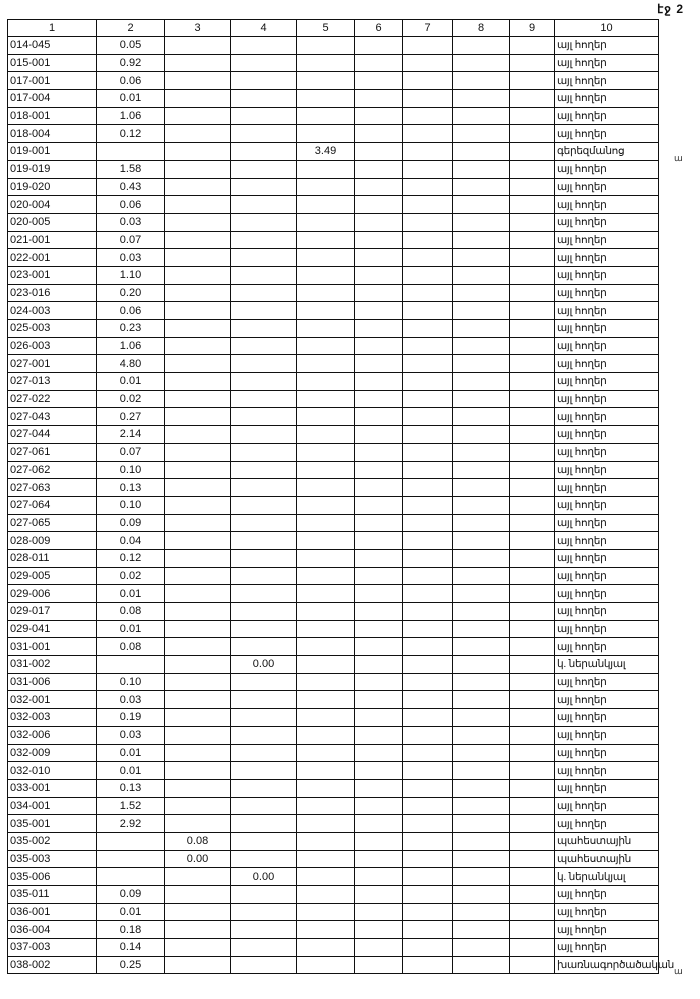  What do you see at coordinates (670, 9) in the screenshot?
I see `page-number: էջ 2` at bounding box center [670, 9].